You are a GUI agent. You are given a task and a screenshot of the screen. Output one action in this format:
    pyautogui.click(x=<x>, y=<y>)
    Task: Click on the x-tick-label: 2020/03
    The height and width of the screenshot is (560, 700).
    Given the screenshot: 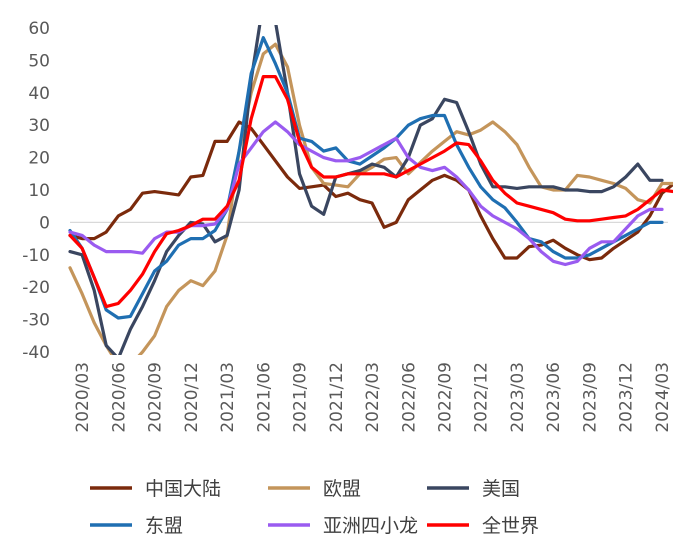 What is the action you would take?
    pyautogui.click(x=83, y=397)
    